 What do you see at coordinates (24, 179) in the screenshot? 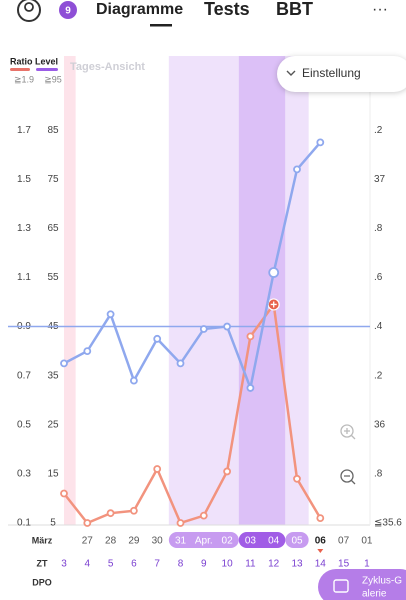
I see `y-tick-label: 1.5` at bounding box center [24, 179].